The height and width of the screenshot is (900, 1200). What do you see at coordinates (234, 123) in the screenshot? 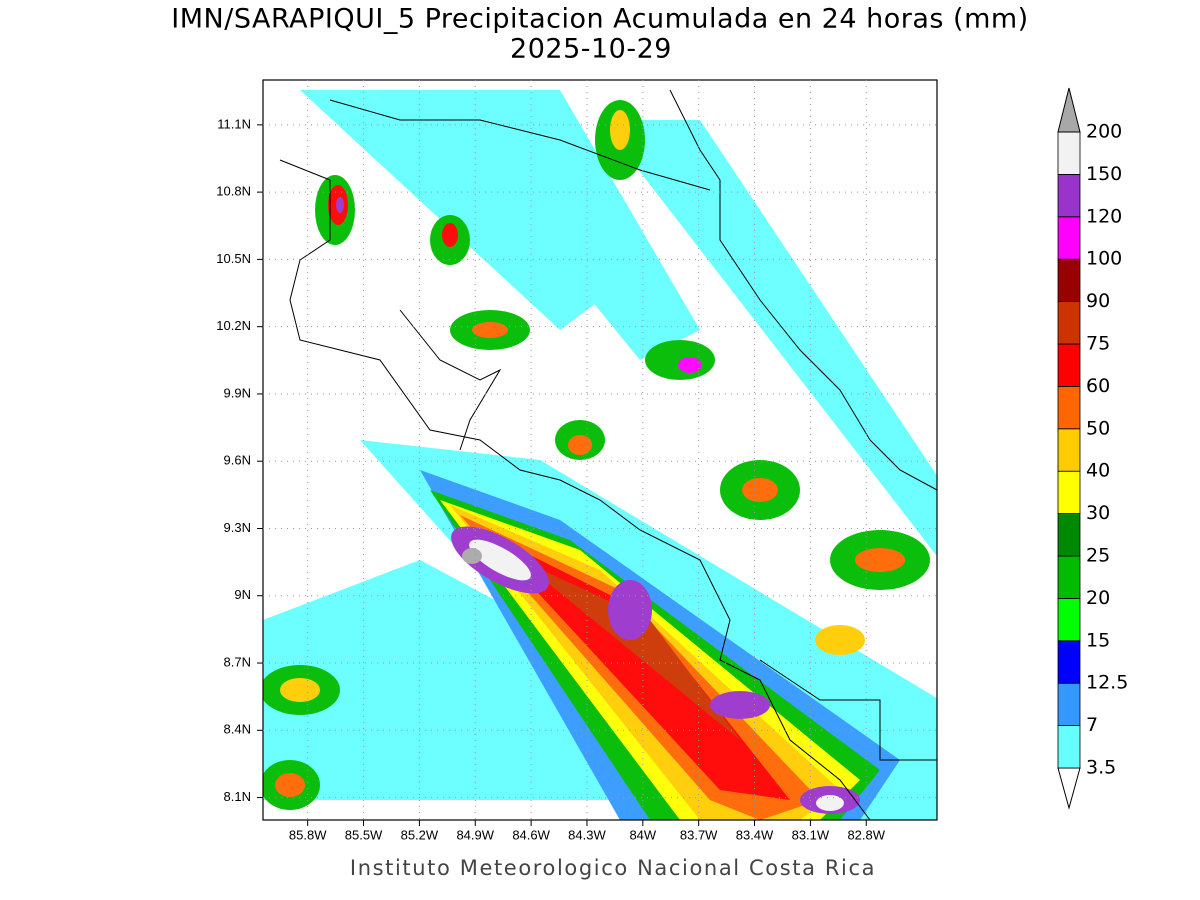
I see `y-tick-label: 11.1N` at bounding box center [234, 123].